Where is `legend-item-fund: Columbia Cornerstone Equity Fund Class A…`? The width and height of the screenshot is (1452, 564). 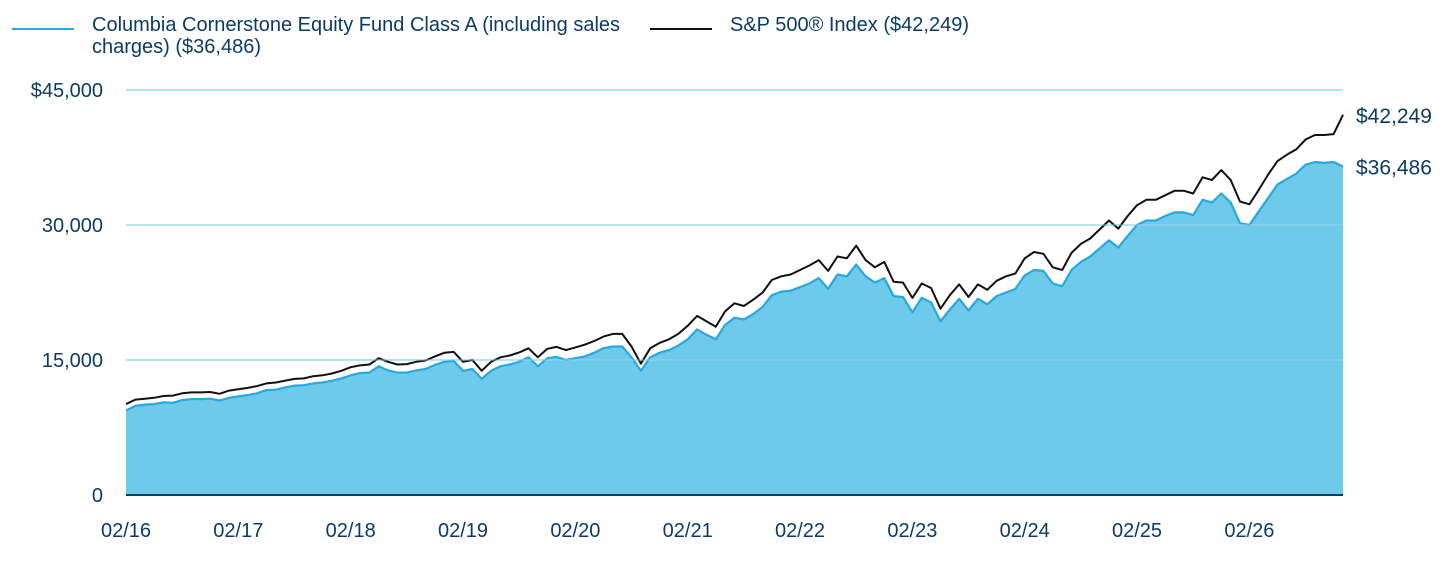 legend-item-fund: Columbia Cornerstone Equity Fund Class A… is located at coordinates (322, 36).